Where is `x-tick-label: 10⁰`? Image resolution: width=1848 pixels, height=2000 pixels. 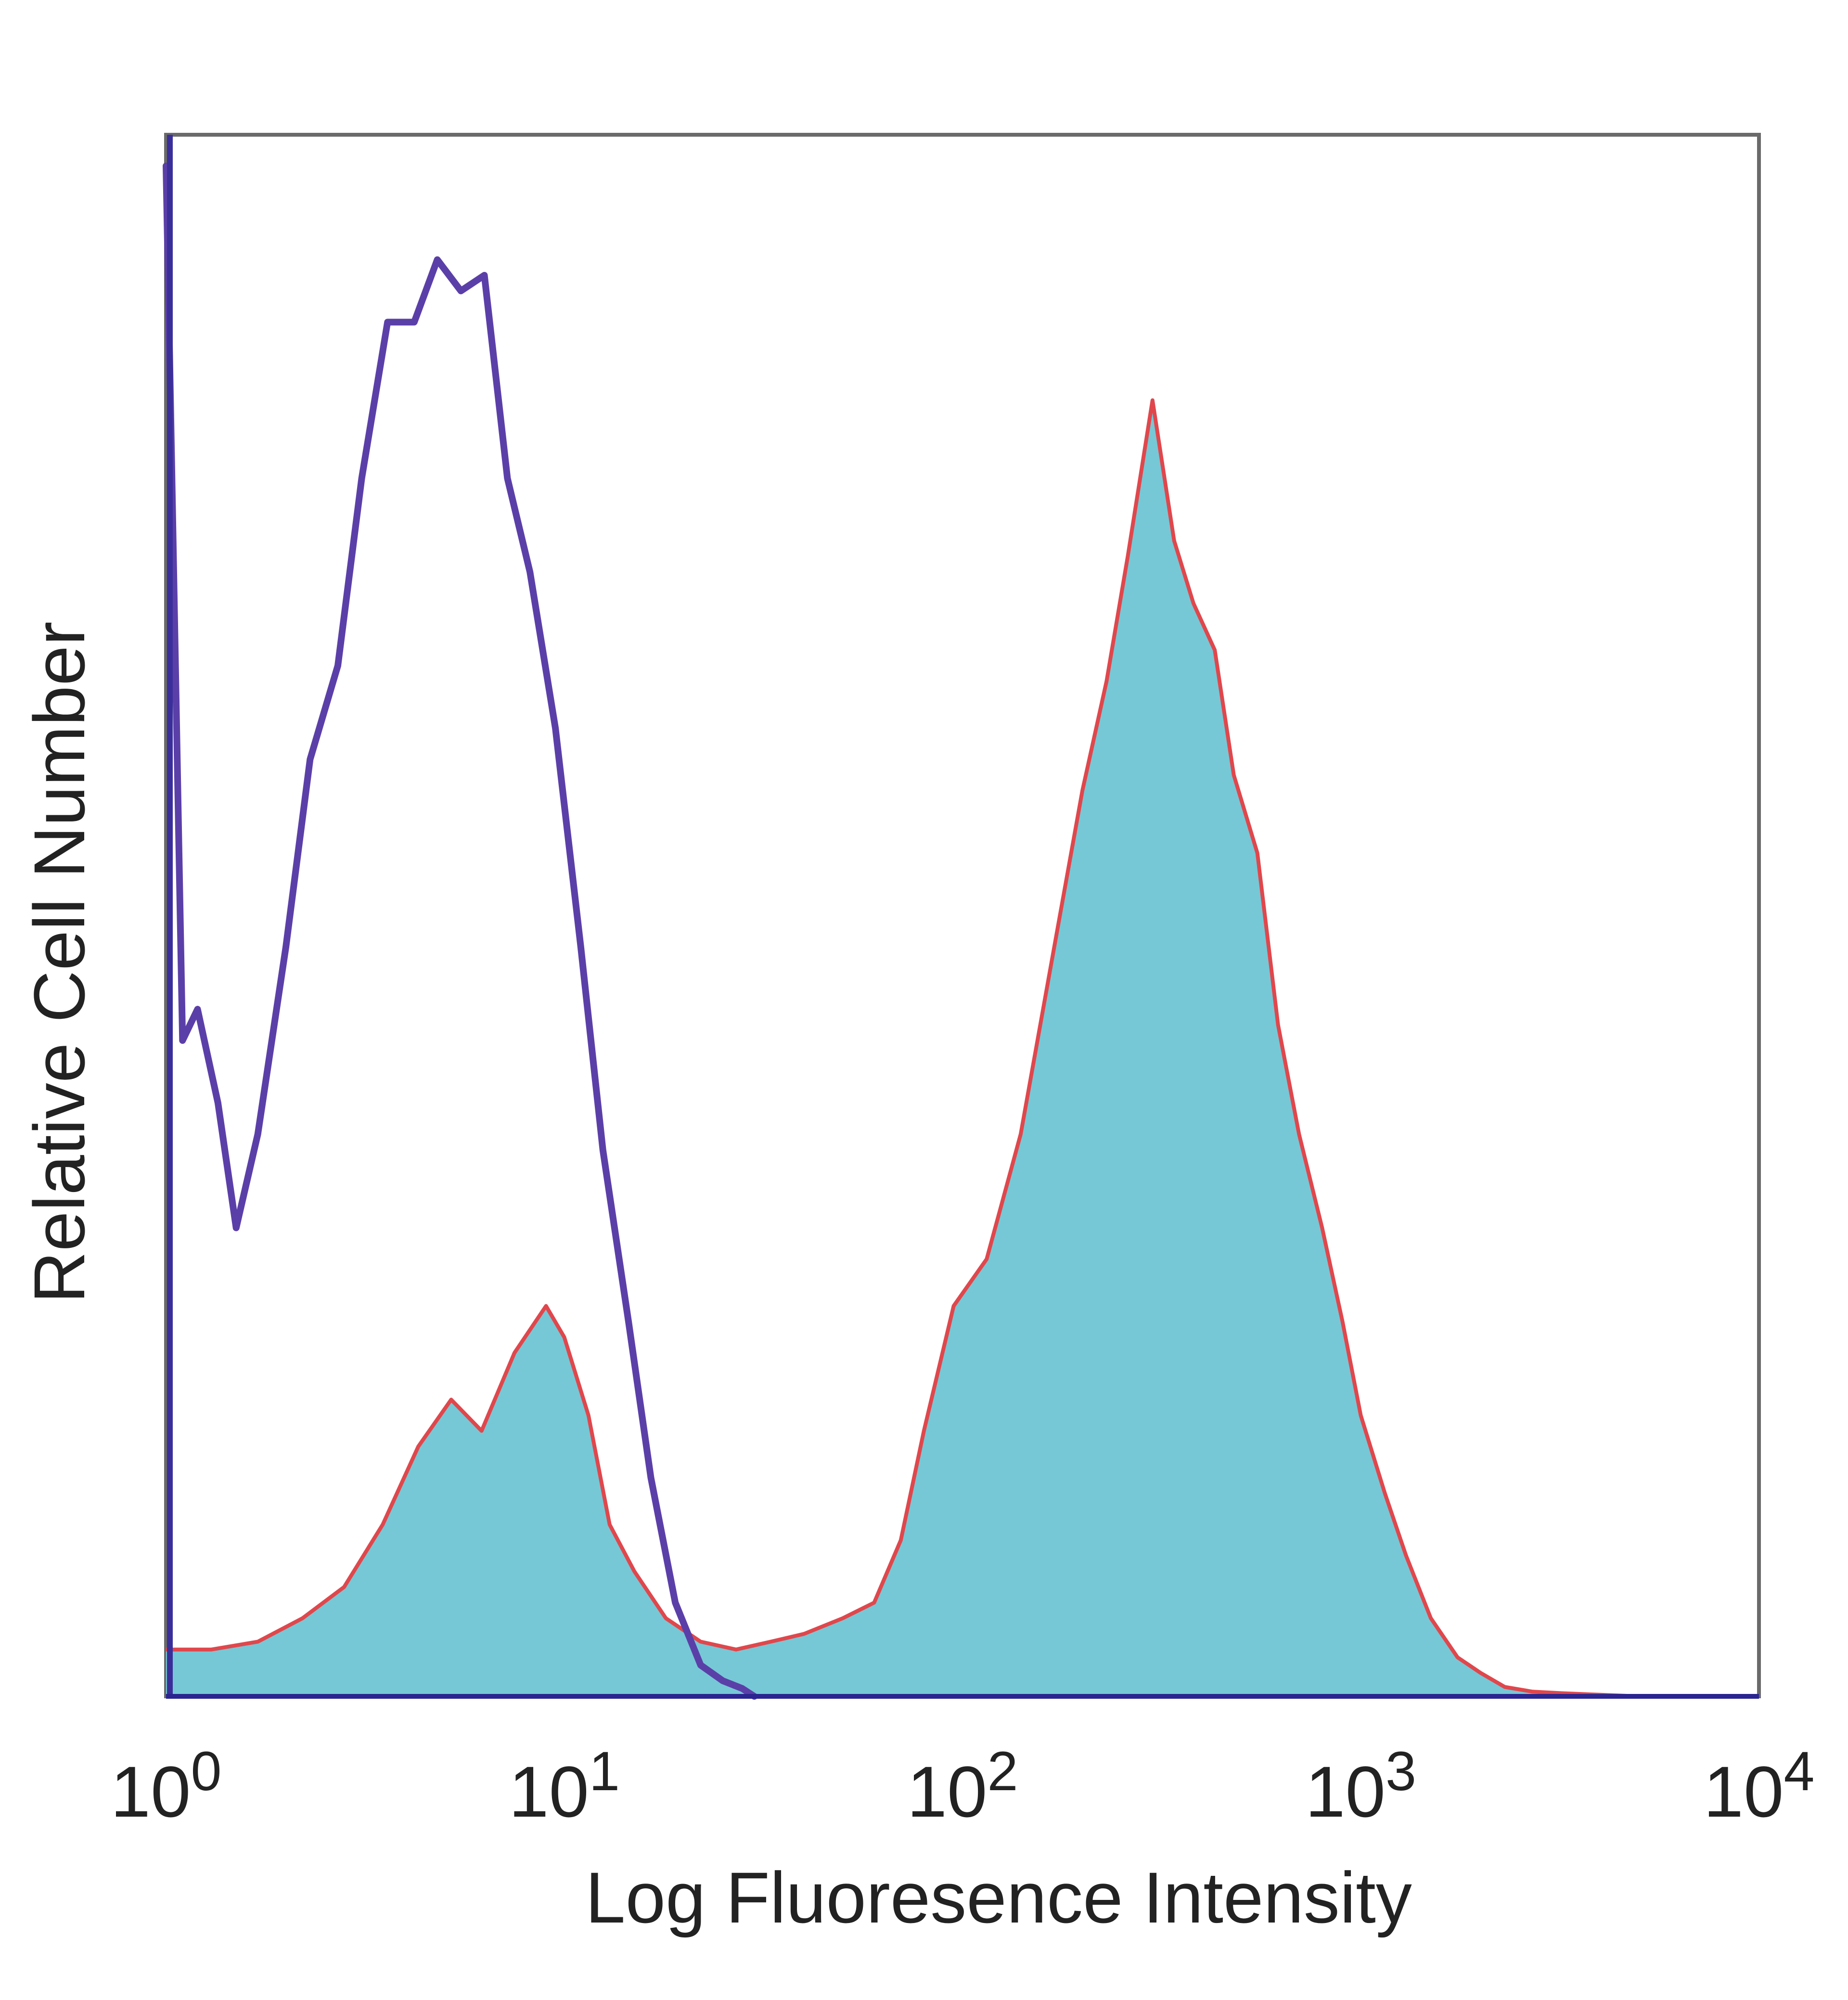 x-tick-label: 10⁰ is located at coordinates (166, 1786).